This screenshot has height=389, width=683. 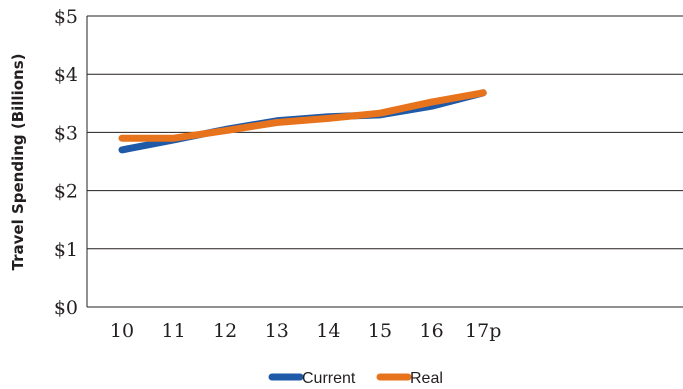 I want to click on series-lines, so click(x=302, y=121).